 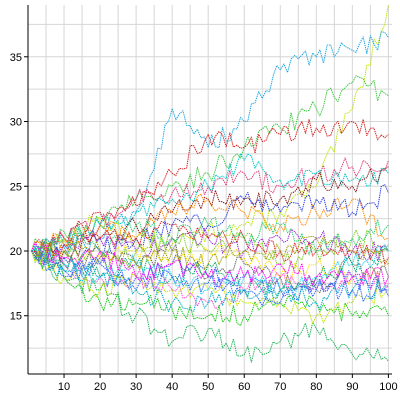 I want to click on x-tick-label: 80, so click(x=316, y=387).